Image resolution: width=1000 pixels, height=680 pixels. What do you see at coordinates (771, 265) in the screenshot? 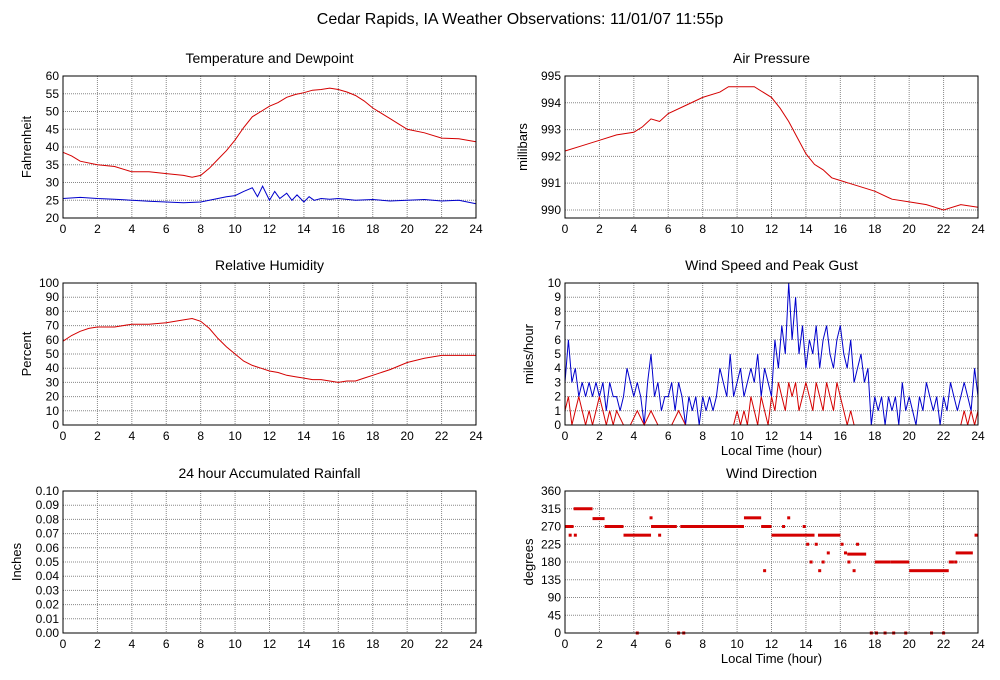
I see `chart-title: Wind Speed and Peak Gust` at bounding box center [771, 265].